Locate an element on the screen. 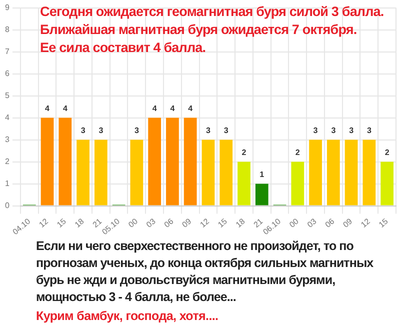 This screenshot has width=400, height=333. y-tick-label: 3 is located at coordinates (7, 139).